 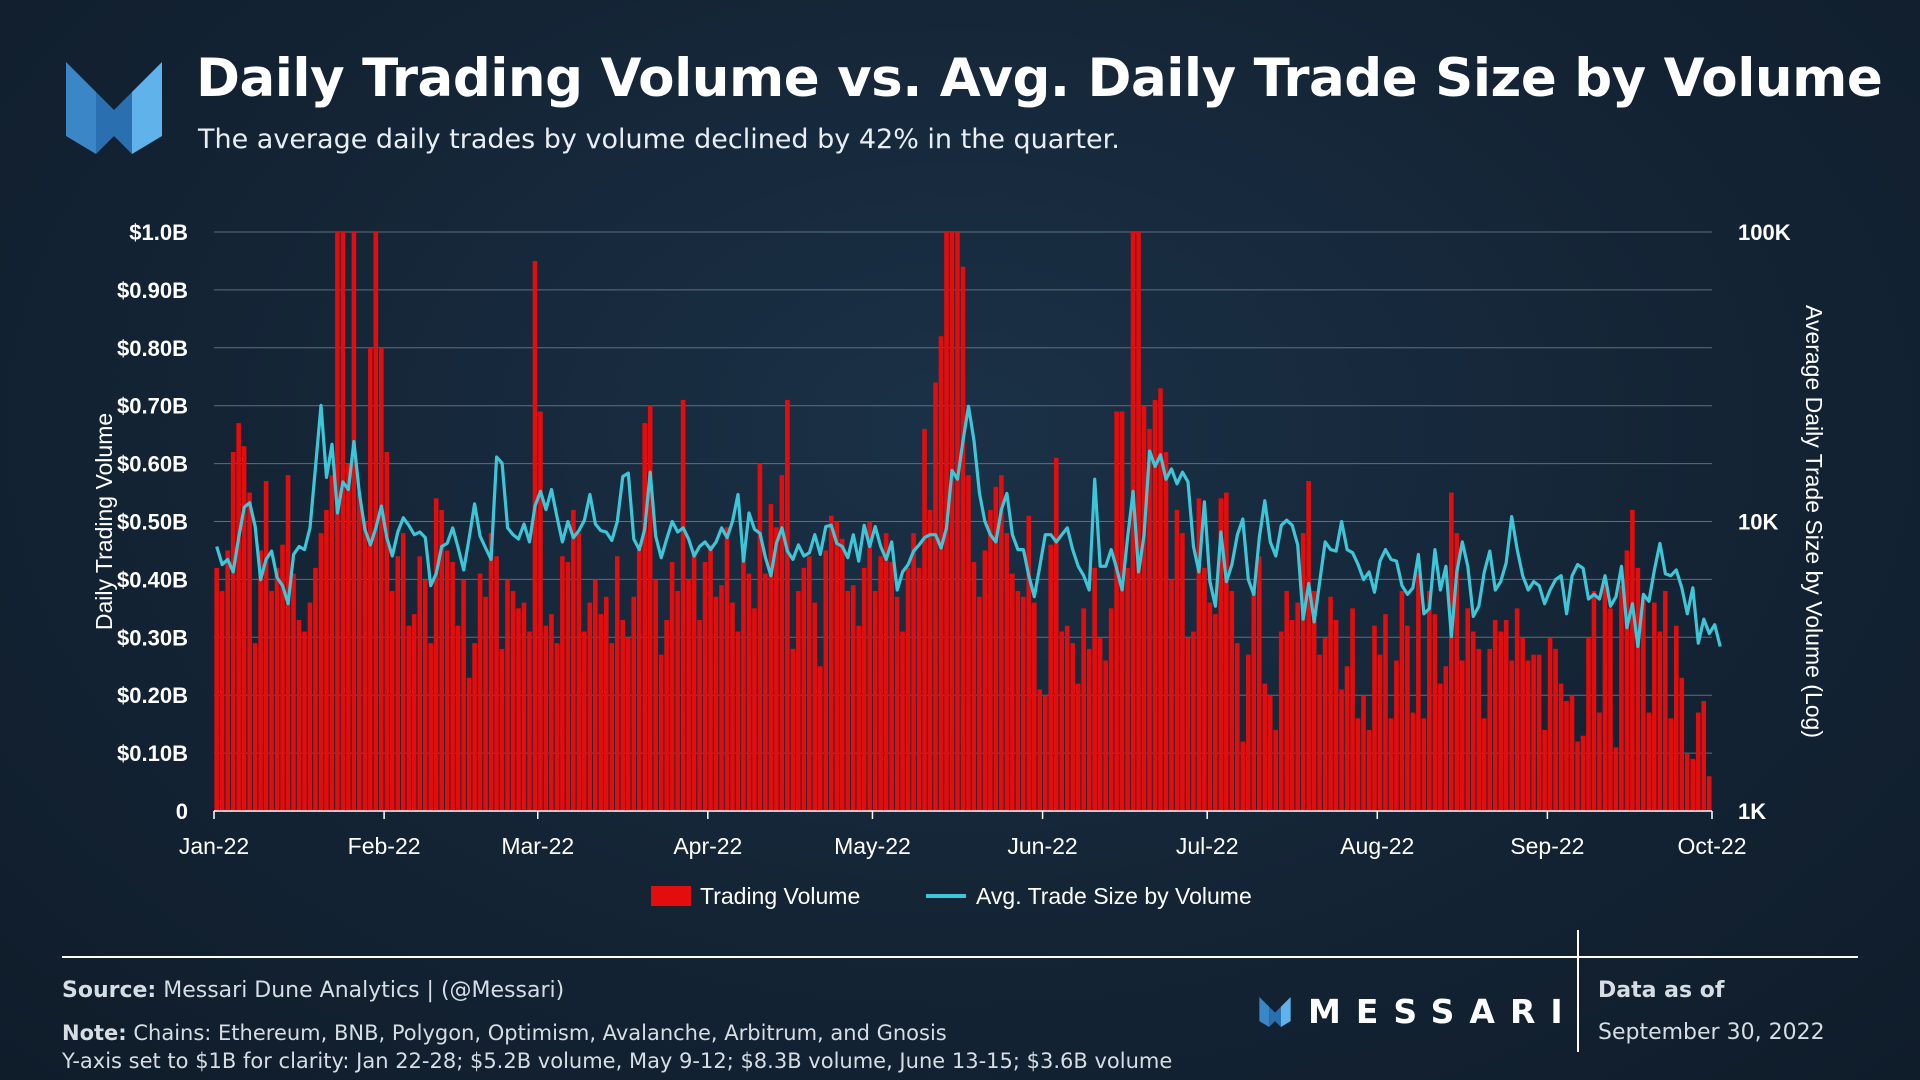 What do you see at coordinates (707, 846) in the screenshot?
I see `x-tick-label: Apr-22` at bounding box center [707, 846].